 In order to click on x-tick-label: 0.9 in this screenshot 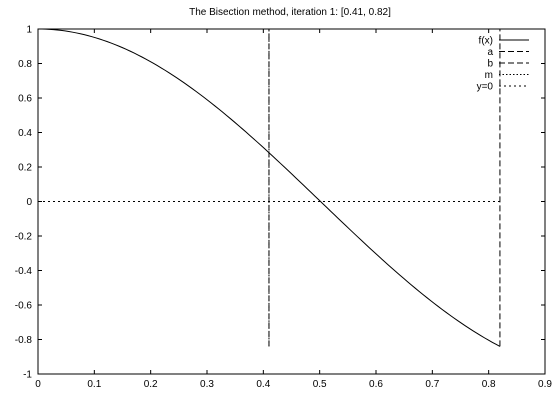, I will do `click(545, 384)`.